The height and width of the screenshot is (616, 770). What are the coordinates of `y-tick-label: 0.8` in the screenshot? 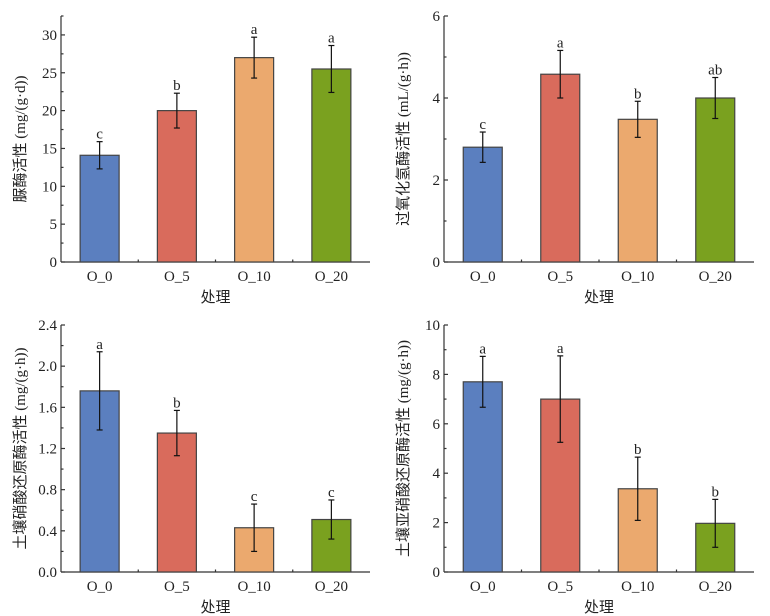 It's located at (47, 491).